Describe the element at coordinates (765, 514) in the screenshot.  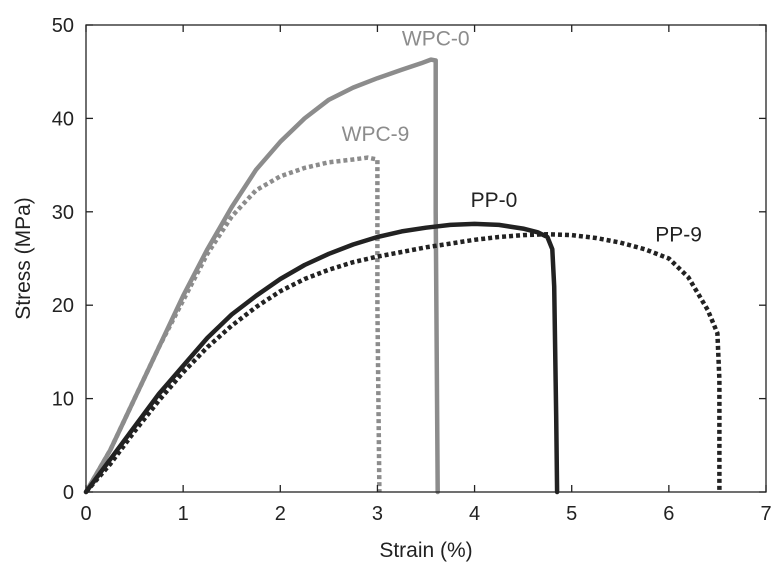
I see `x-tick-label: 7` at that location.